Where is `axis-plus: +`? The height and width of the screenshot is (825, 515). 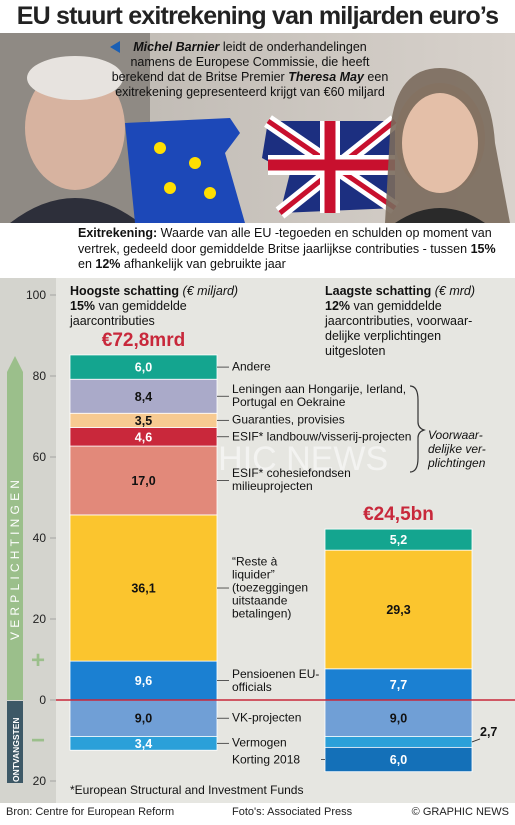
axis-plus: + is located at coordinates (38, 660).